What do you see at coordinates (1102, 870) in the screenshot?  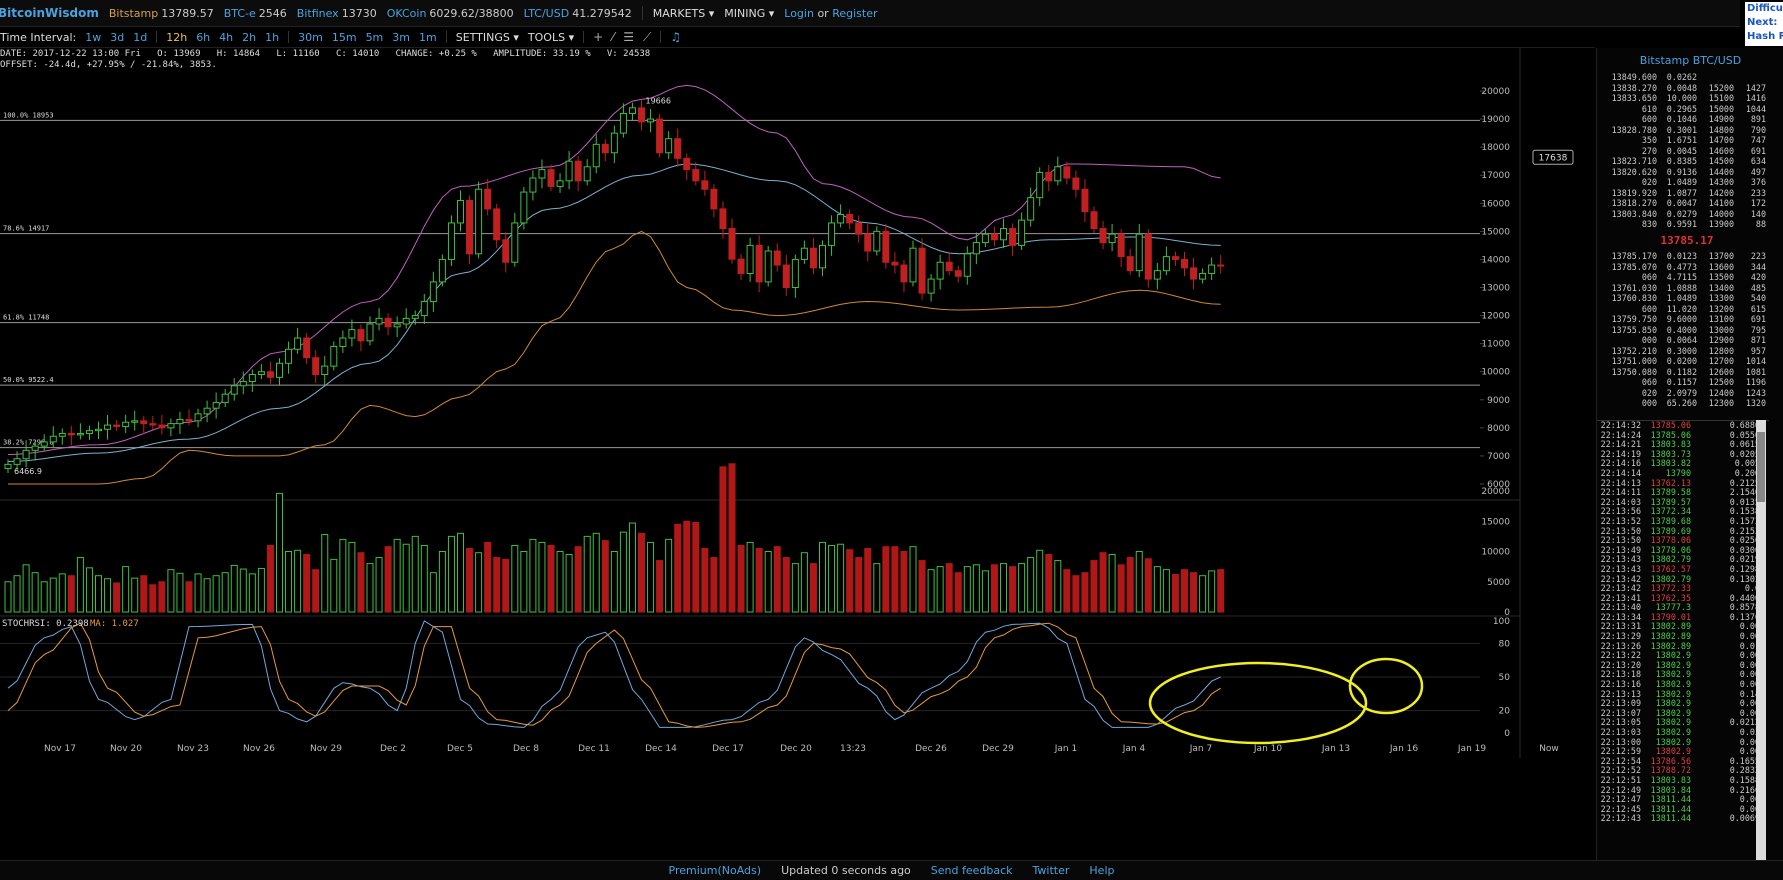 I see `help-link: Help` at bounding box center [1102, 870].